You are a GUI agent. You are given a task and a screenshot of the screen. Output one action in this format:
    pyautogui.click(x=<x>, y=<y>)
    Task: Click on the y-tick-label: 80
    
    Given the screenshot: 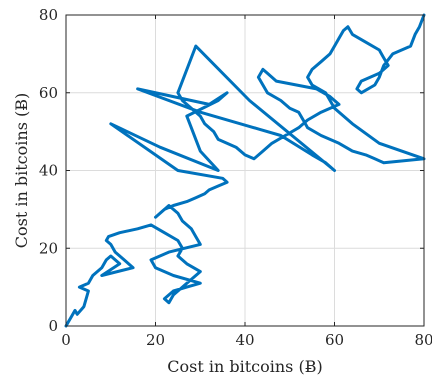 What is the action you would take?
    pyautogui.click(x=48, y=15)
    